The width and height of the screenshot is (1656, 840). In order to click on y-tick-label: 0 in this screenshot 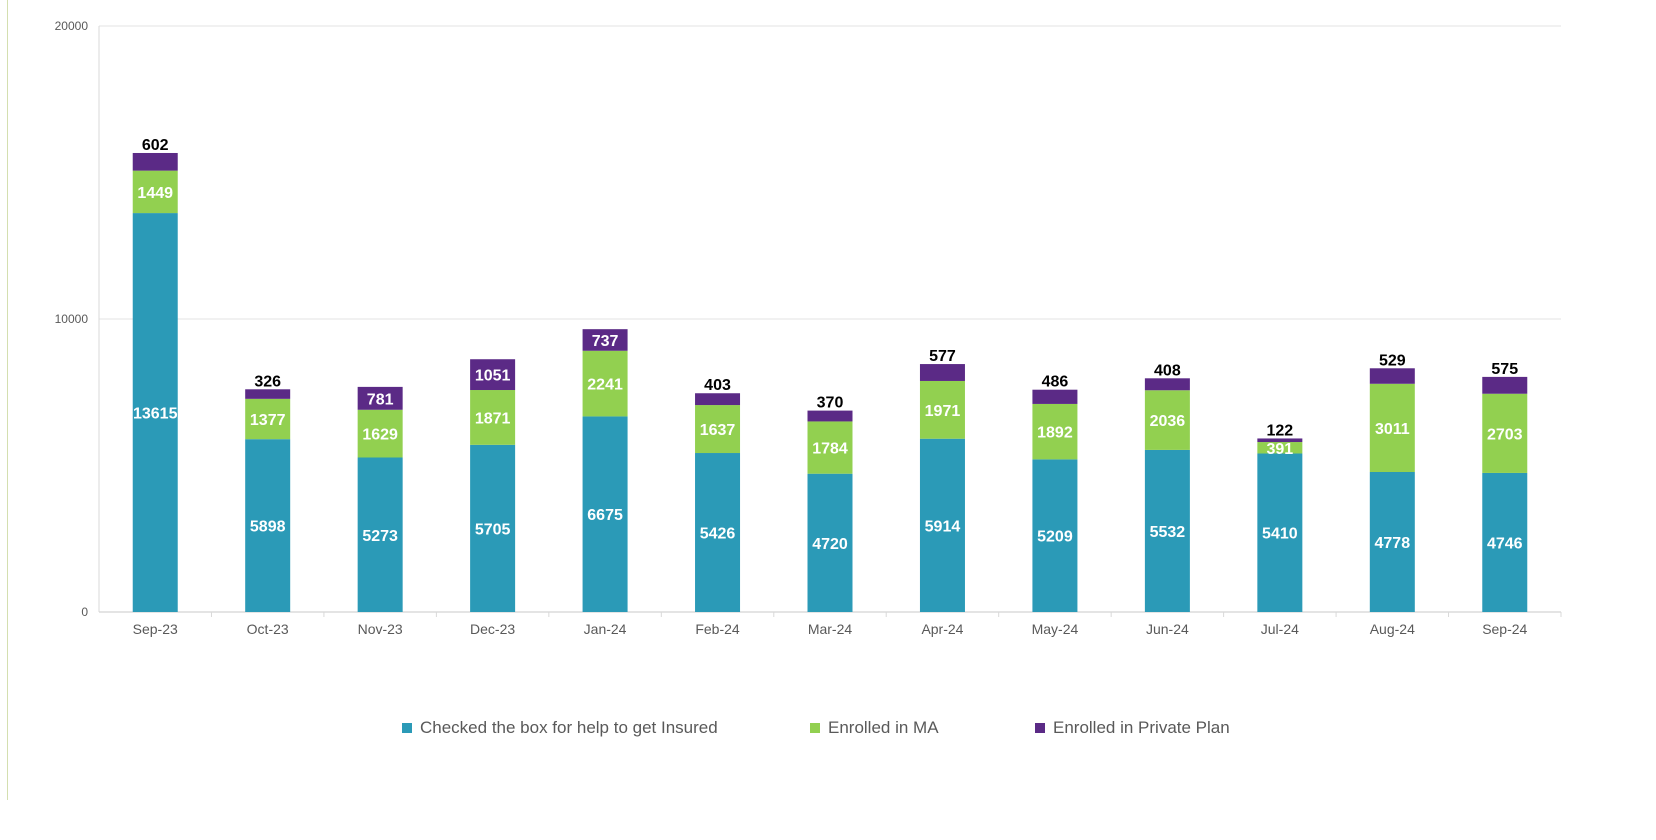, I will do `click(84, 612)`.